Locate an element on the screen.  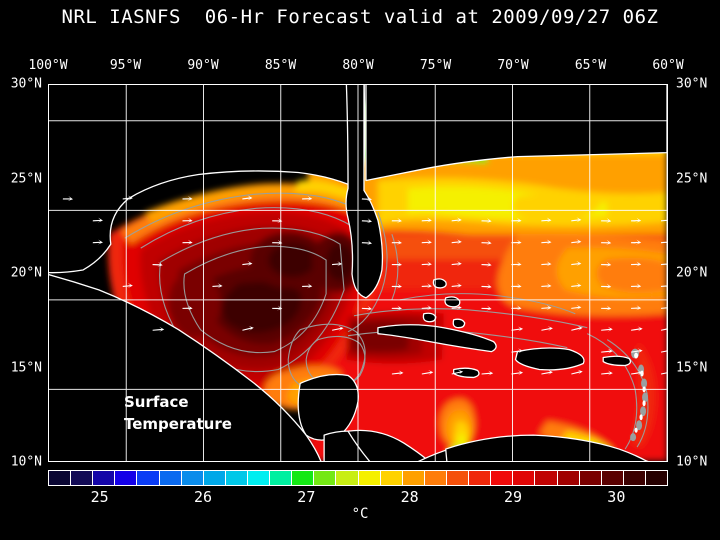
lat-tick-l-30N: 30°N is located at coordinates (26, 84).